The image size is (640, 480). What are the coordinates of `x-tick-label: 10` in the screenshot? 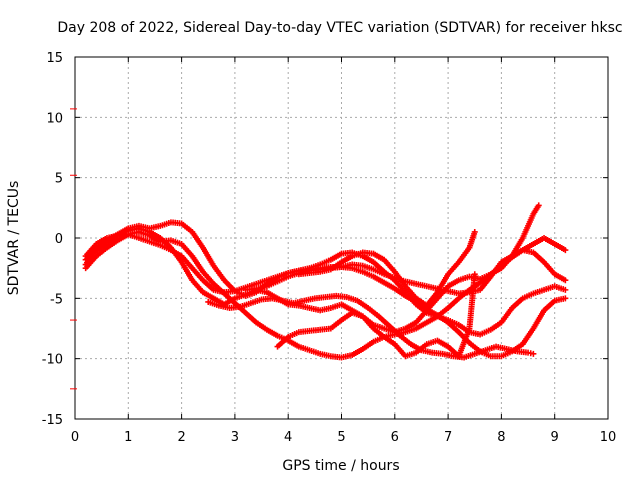 It's located at (608, 437).